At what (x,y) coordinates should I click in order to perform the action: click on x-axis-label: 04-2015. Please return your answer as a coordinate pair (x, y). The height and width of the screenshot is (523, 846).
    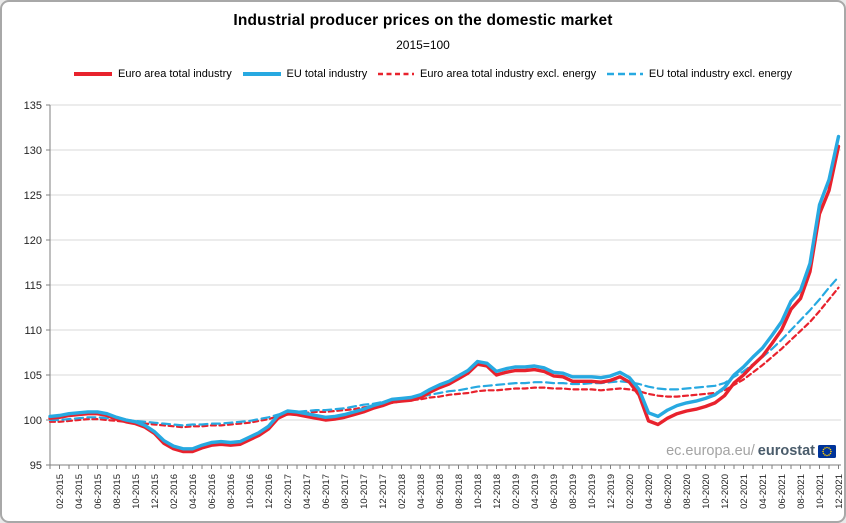
    Looking at the image, I should click on (79, 491).